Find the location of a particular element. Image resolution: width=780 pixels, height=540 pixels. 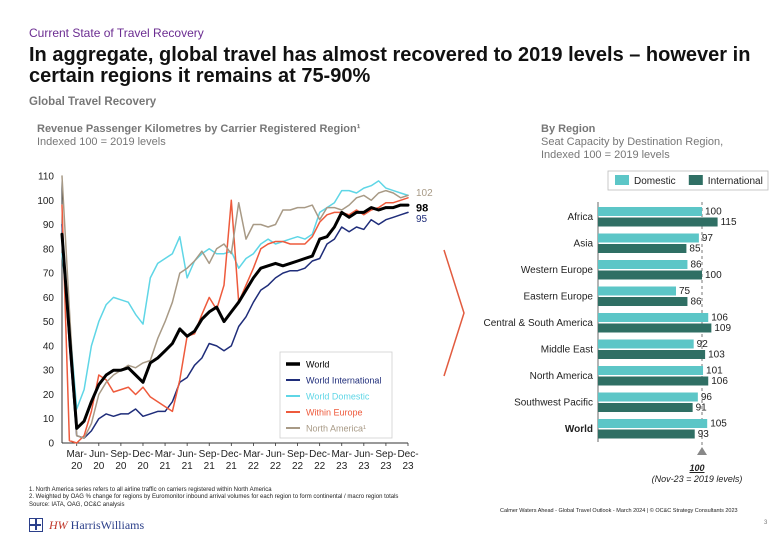

bar-value-label: 91 is located at coordinates (702, 408).